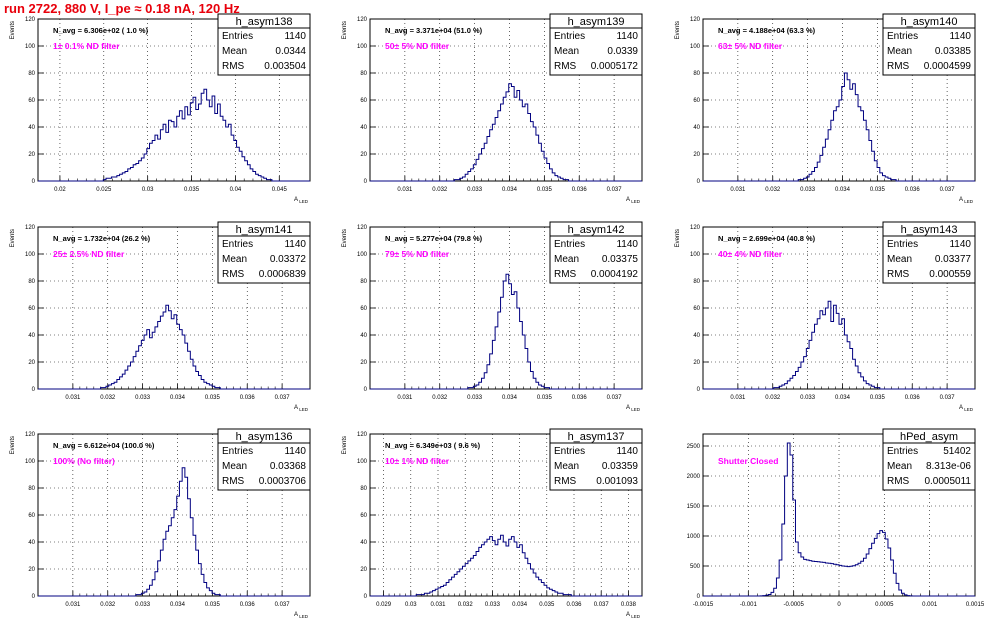 The image size is (996, 622). Describe the element at coordinates (411, 605) in the screenshot. I see `x-tick-label: 0.03` at that location.